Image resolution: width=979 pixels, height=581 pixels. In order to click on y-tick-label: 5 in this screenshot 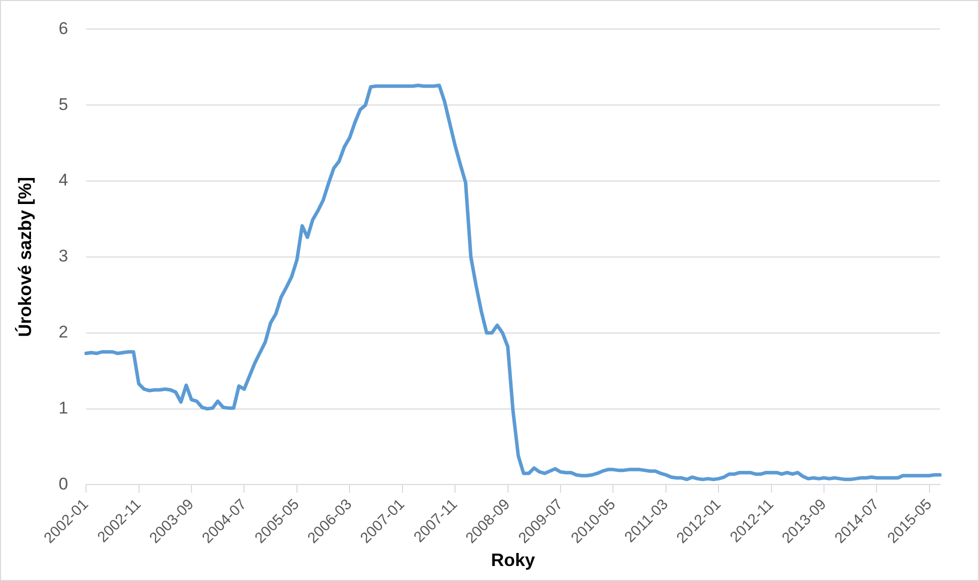, I will do `click(63, 104)`.